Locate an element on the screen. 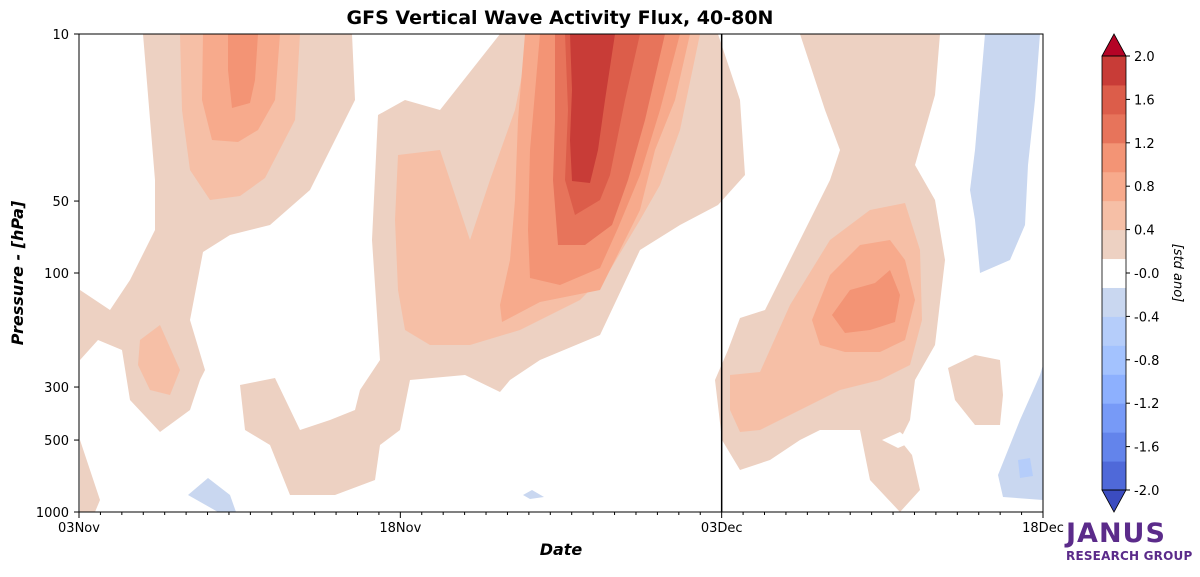  x-axis: 03Nov 18Nov 03Dec 18Dec is located at coordinates (561, 524).